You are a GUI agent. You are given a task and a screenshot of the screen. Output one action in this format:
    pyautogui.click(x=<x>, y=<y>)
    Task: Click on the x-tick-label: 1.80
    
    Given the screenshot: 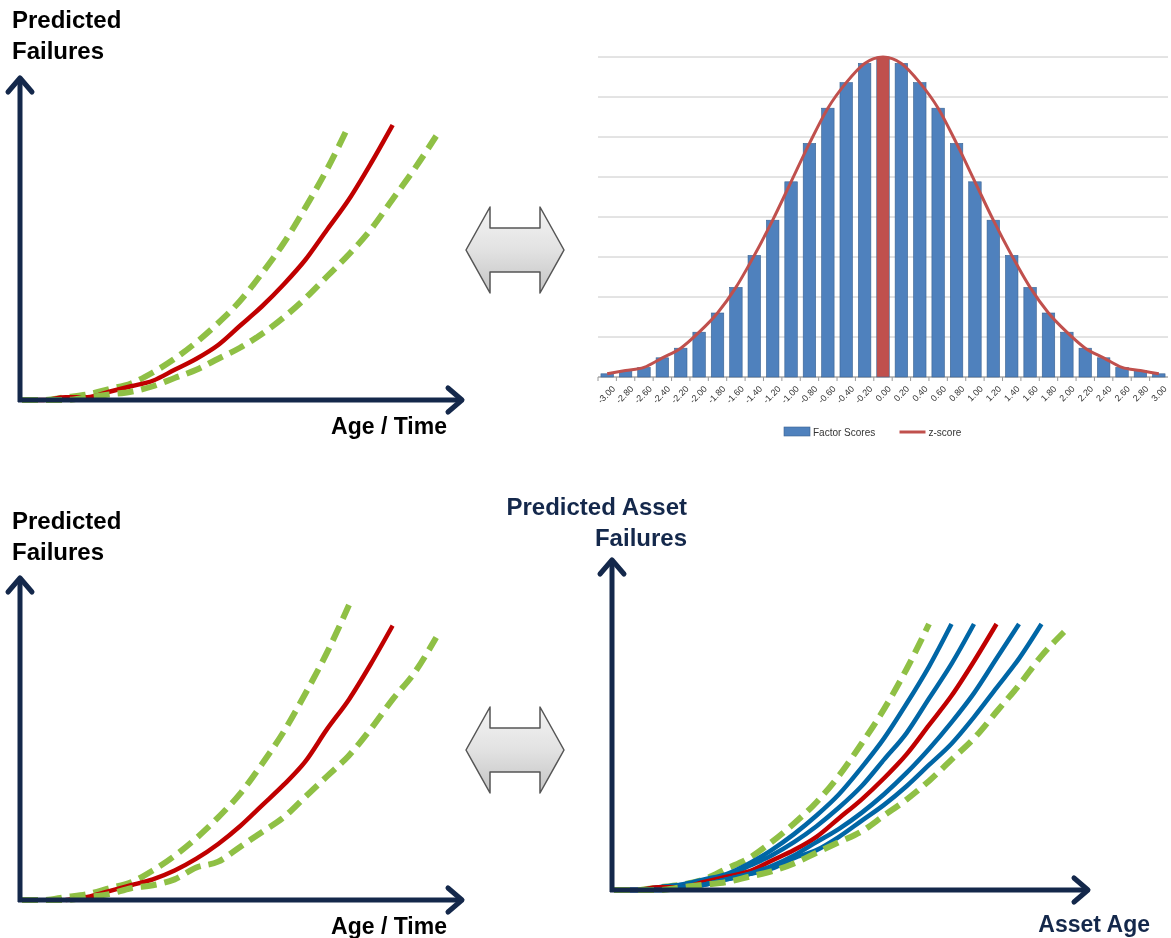 What is the action you would take?
    pyautogui.click(x=1048, y=393)
    